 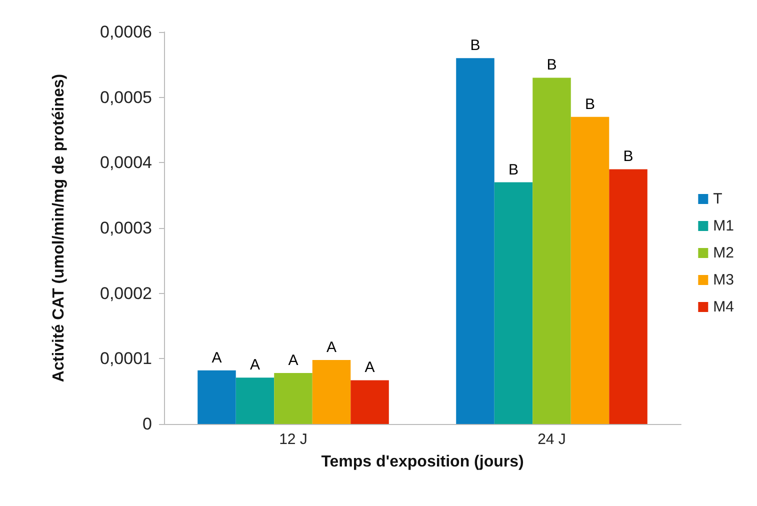 I want to click on y-axis-title: Activité CAT (umol/min/mg de protéines), so click(x=59, y=228).